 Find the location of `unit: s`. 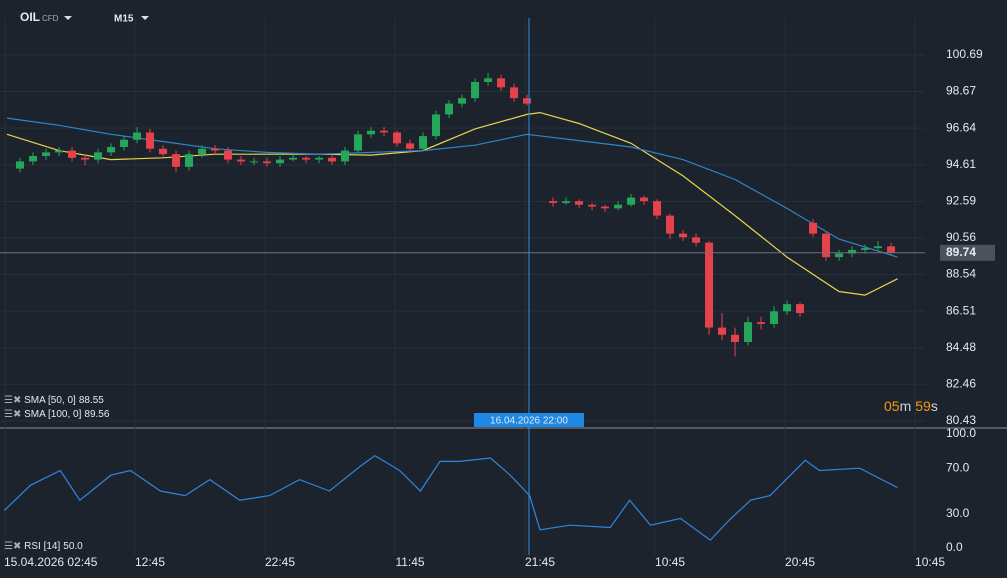

unit: s is located at coordinates (934, 406).